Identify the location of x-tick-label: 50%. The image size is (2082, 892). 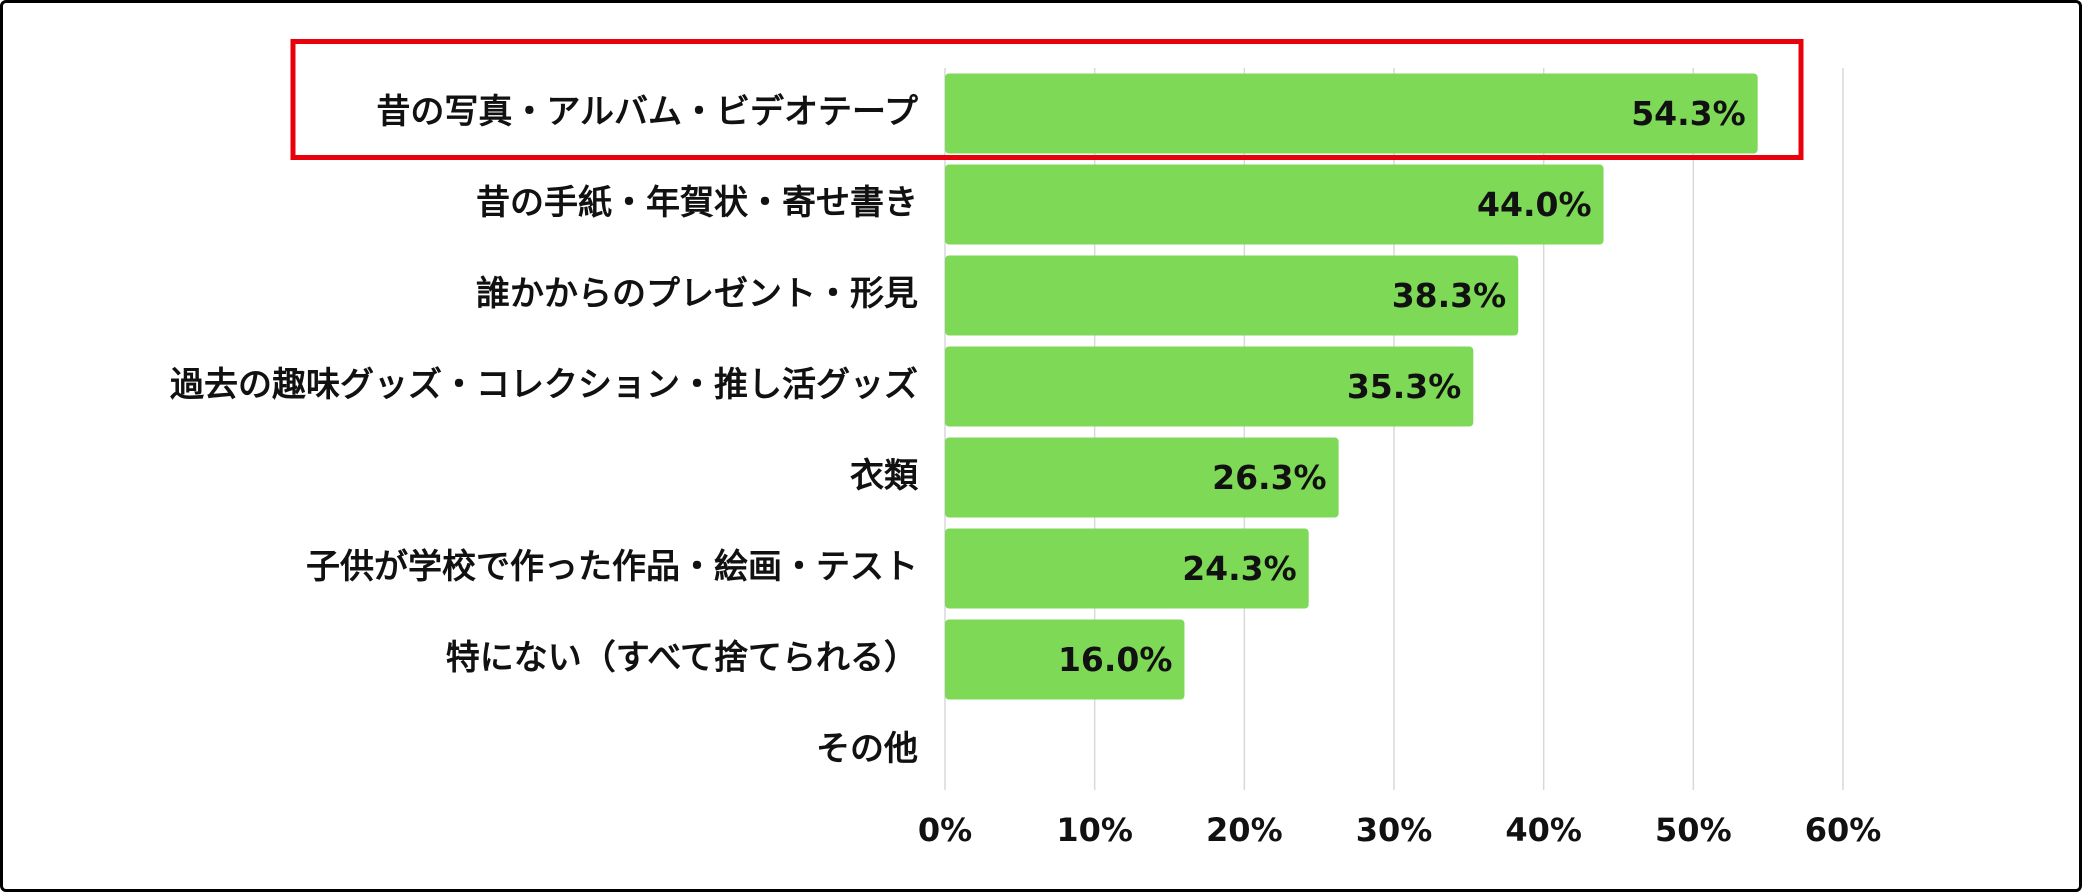
(1693, 830).